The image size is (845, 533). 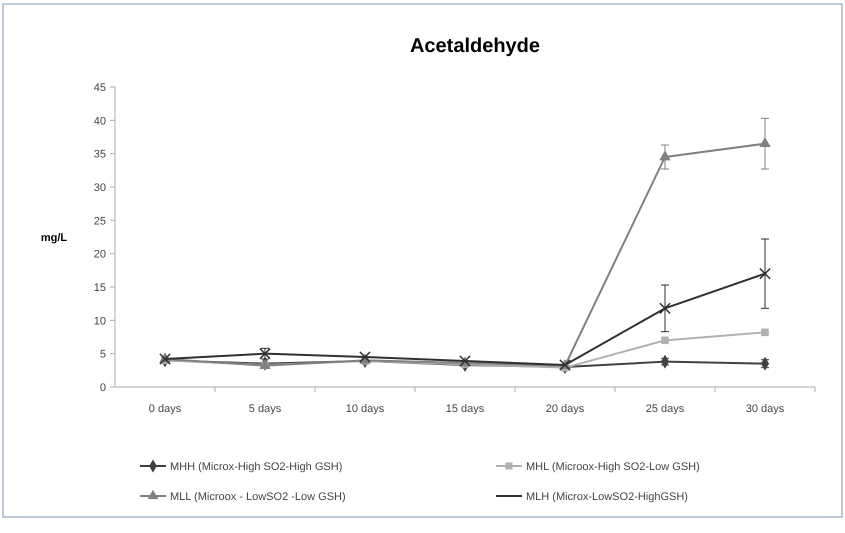 What do you see at coordinates (465, 409) in the screenshot?
I see `x-tick-label: 15 days` at bounding box center [465, 409].